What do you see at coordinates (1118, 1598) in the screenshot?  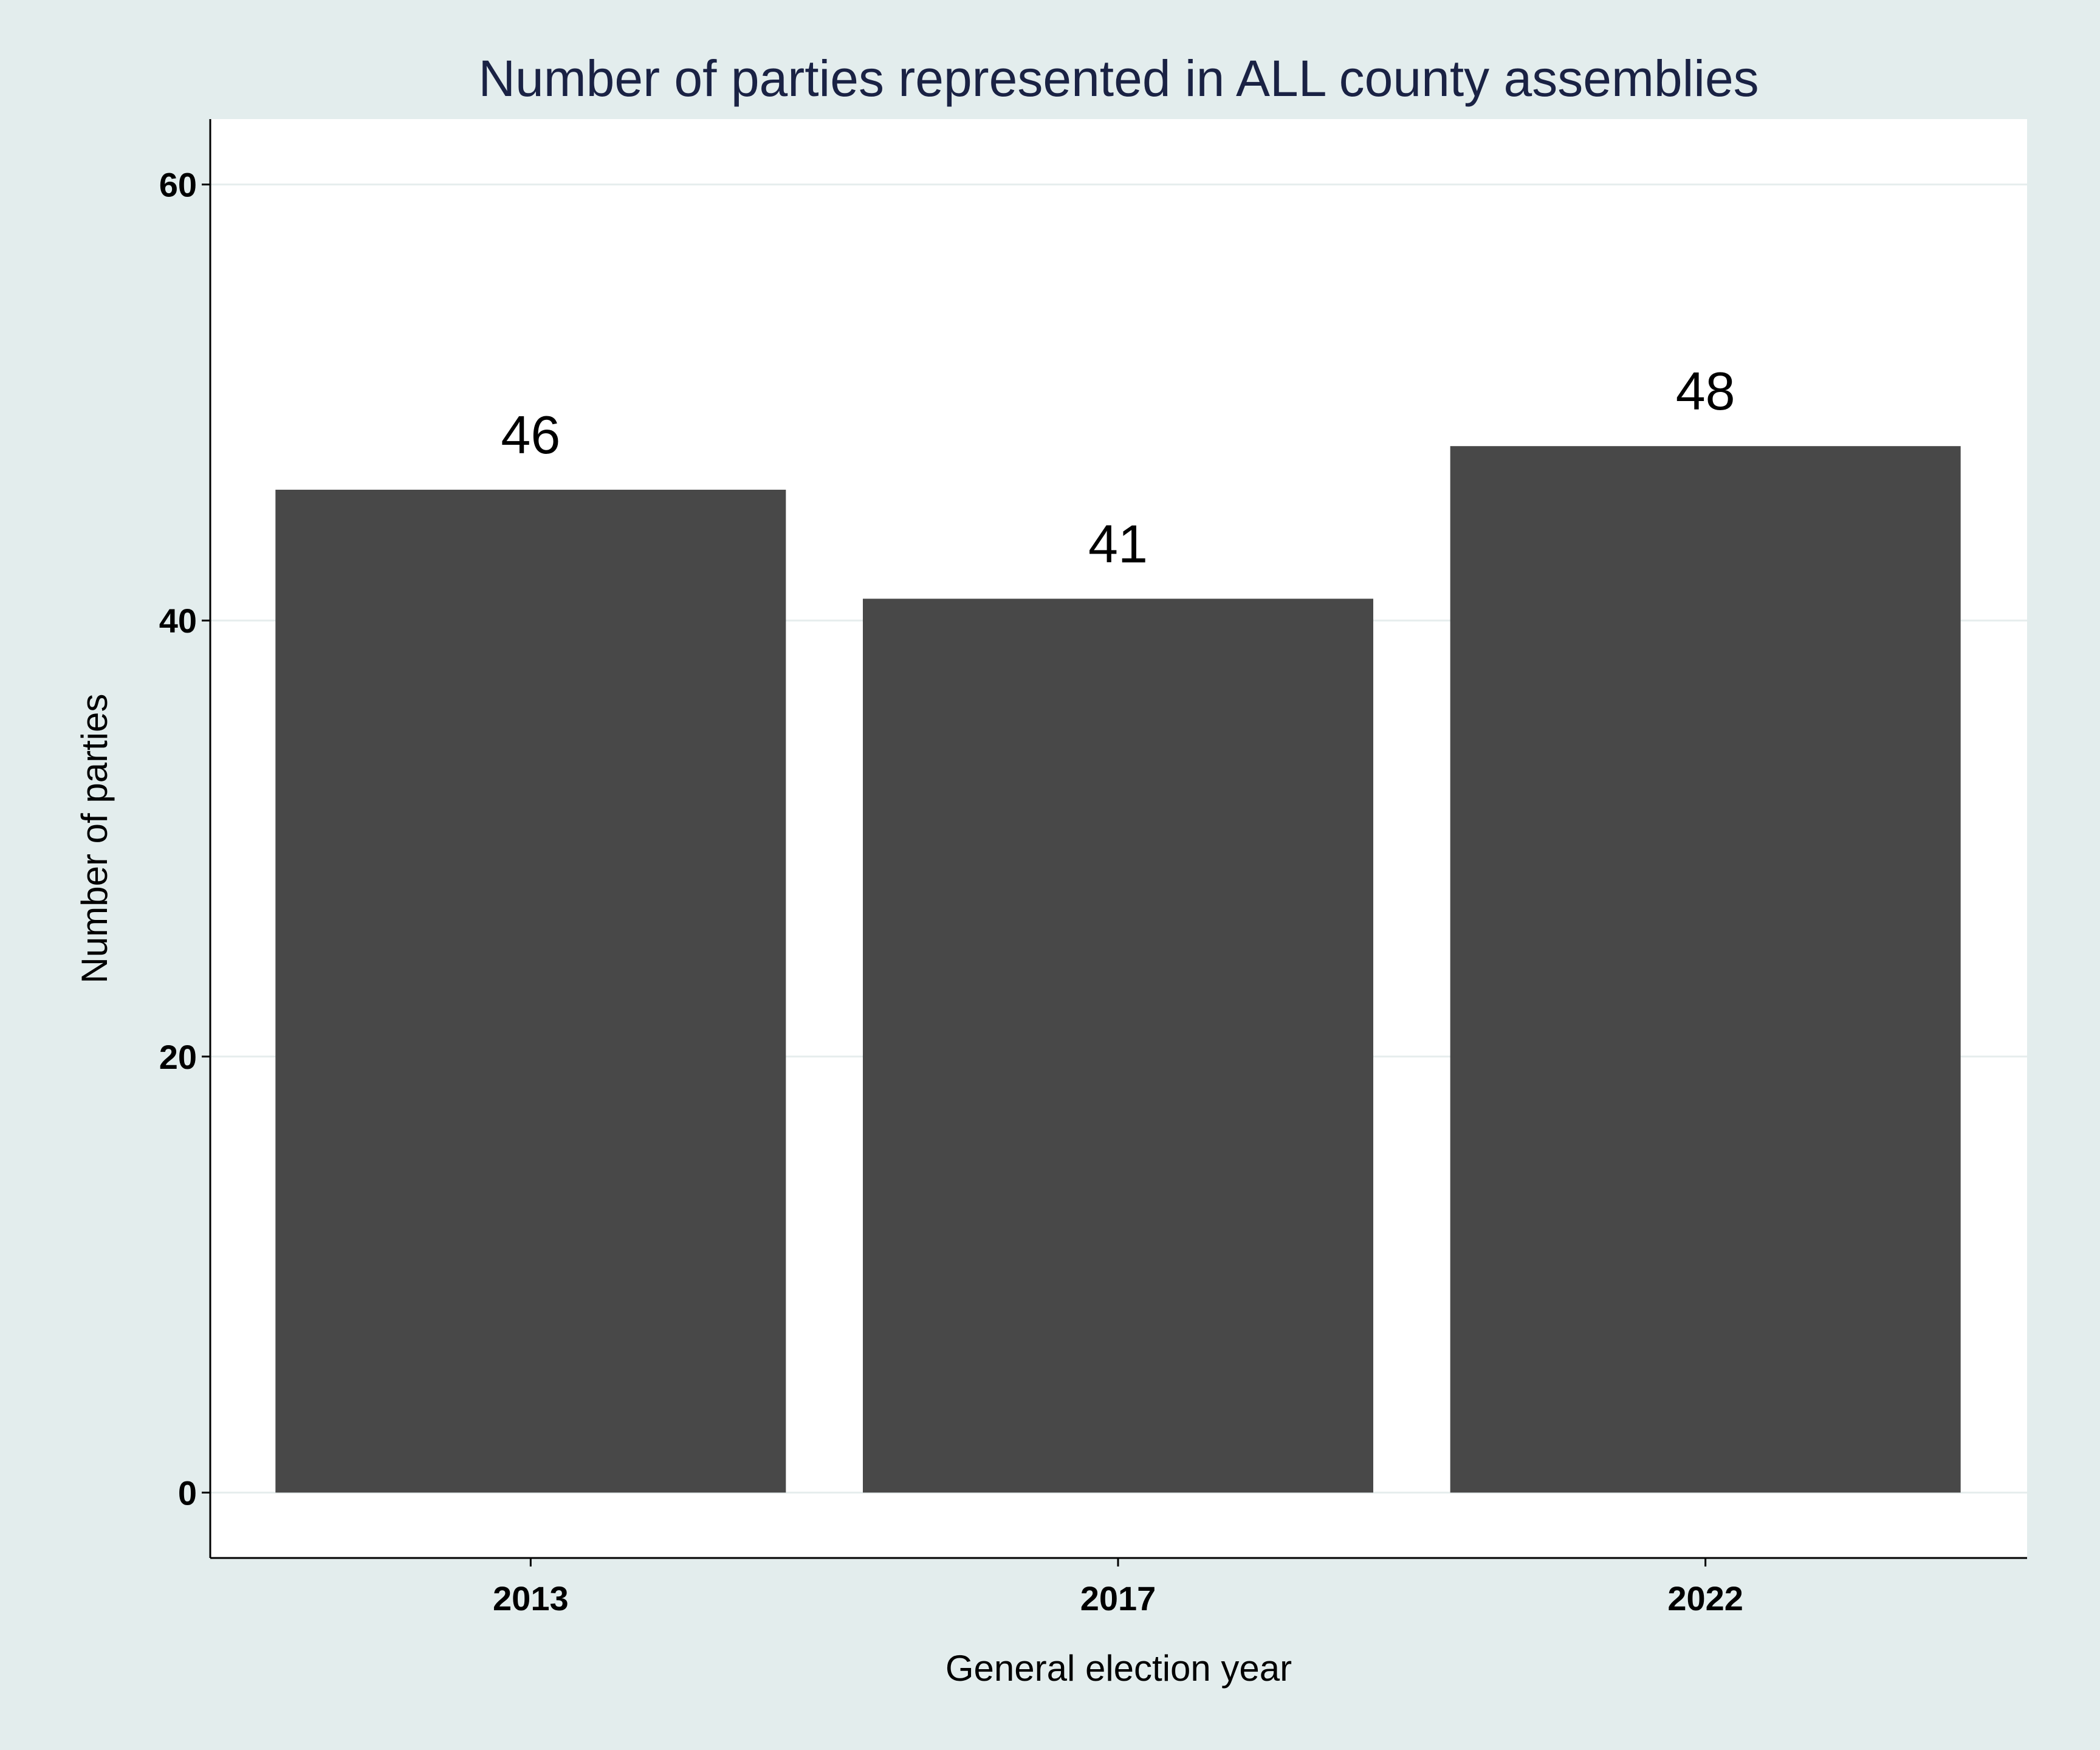 I see `x-tick-label: 2017` at bounding box center [1118, 1598].